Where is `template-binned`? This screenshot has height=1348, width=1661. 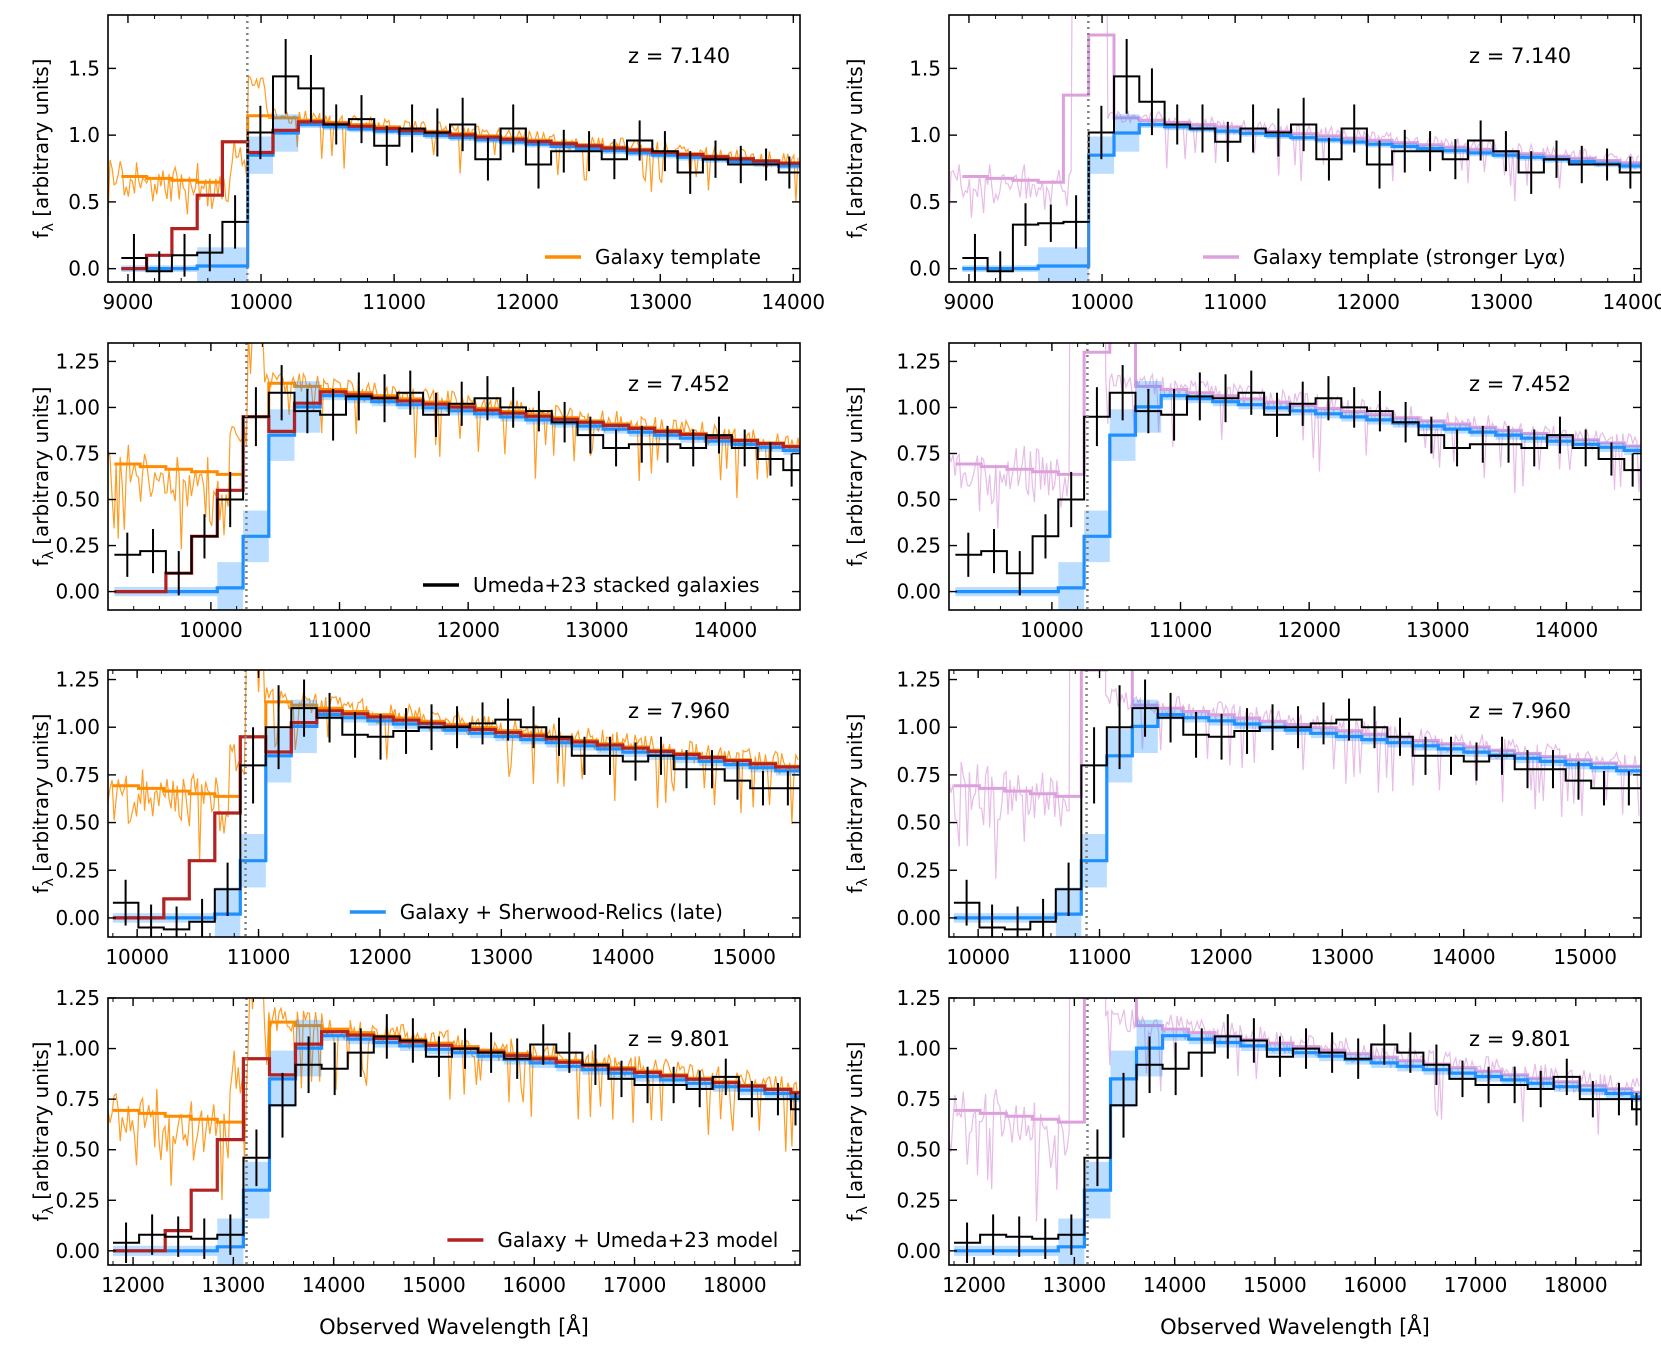 template-binned is located at coordinates (457, 428).